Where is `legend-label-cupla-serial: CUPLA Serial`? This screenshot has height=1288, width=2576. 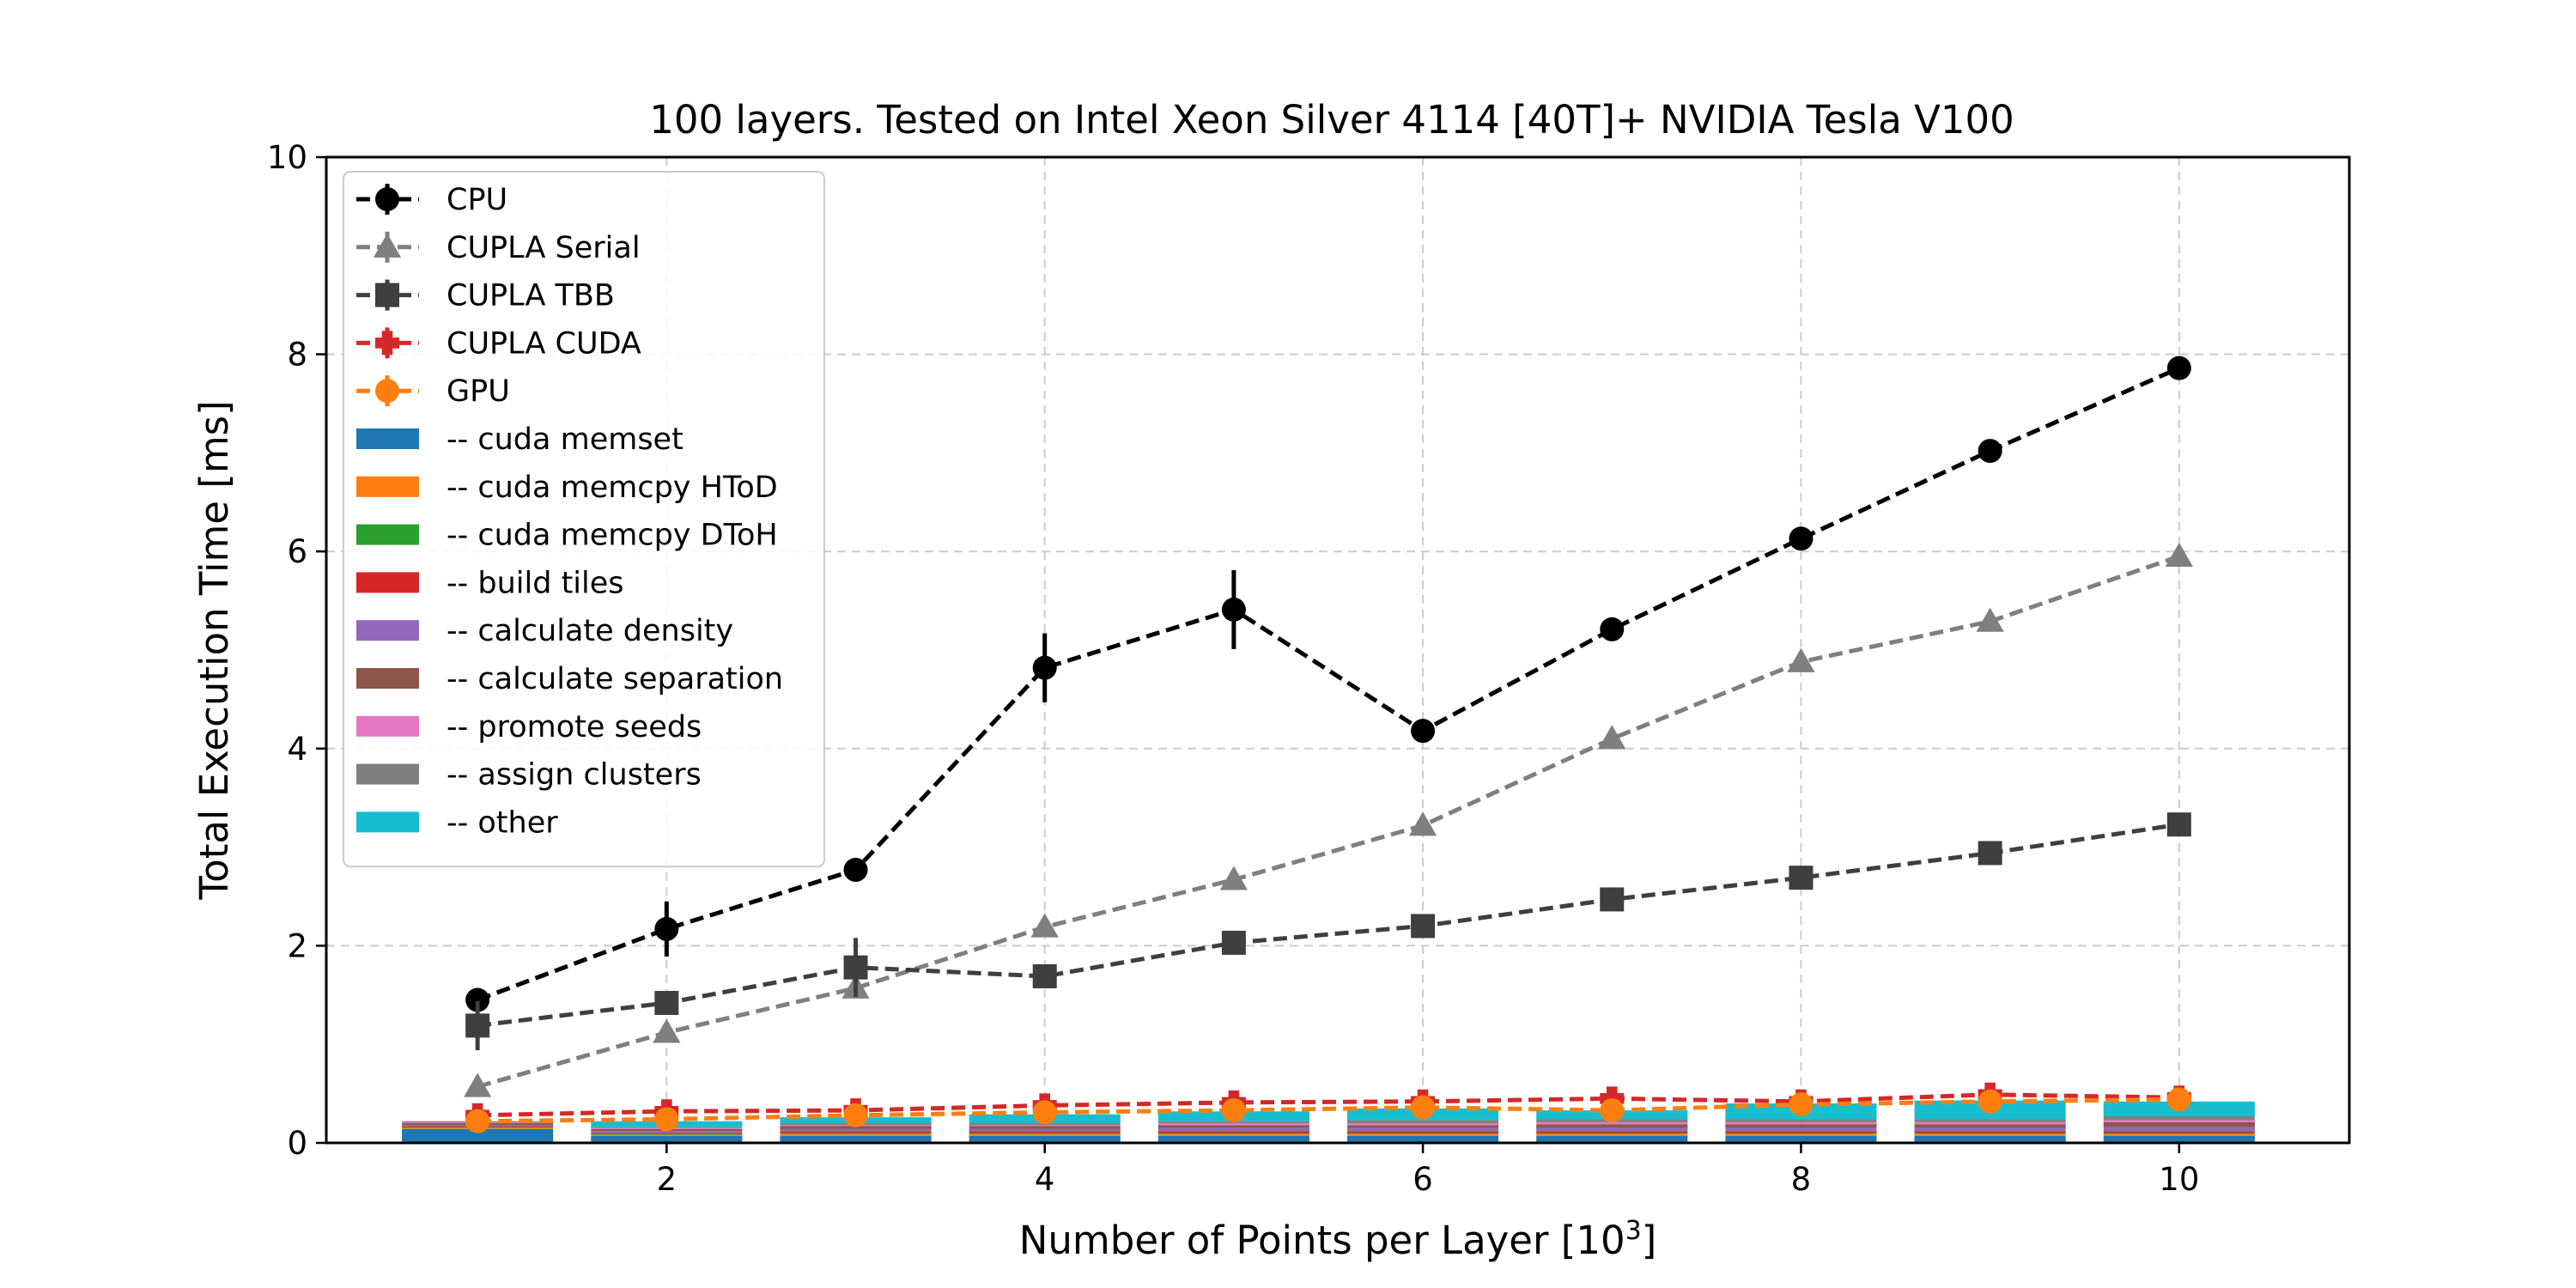
legend-label-cupla-serial: CUPLA Serial is located at coordinates (544, 248).